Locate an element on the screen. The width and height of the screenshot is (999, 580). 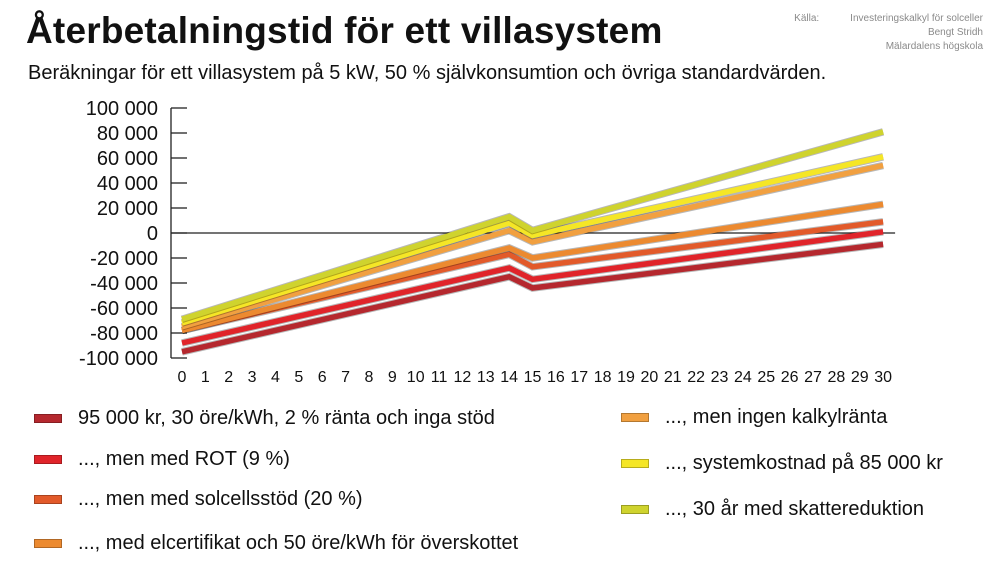
x-tick-label-4: 4 is located at coordinates (275, 377).